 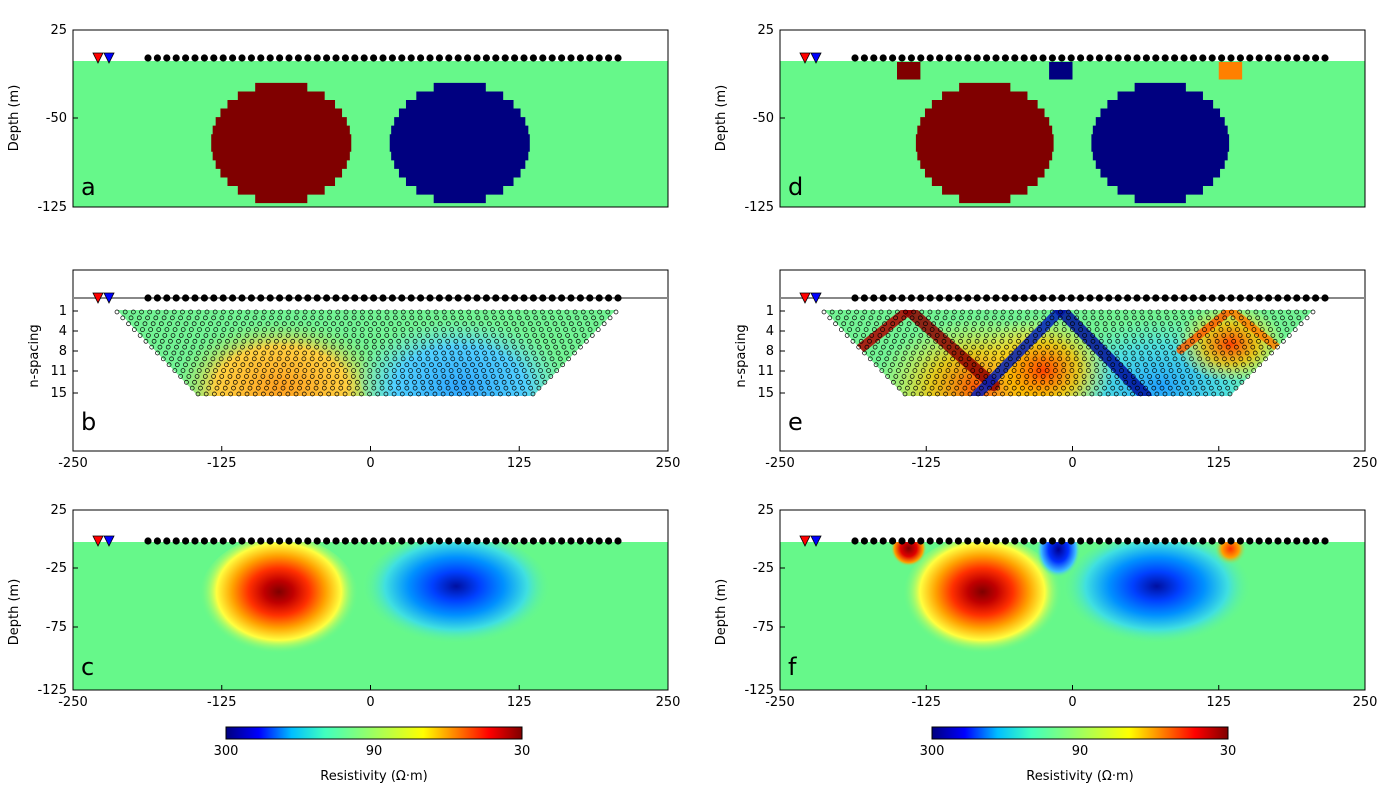 What do you see at coordinates (780, 702) in the screenshot?
I see `panel-f-xtick-label: -250` at bounding box center [780, 702].